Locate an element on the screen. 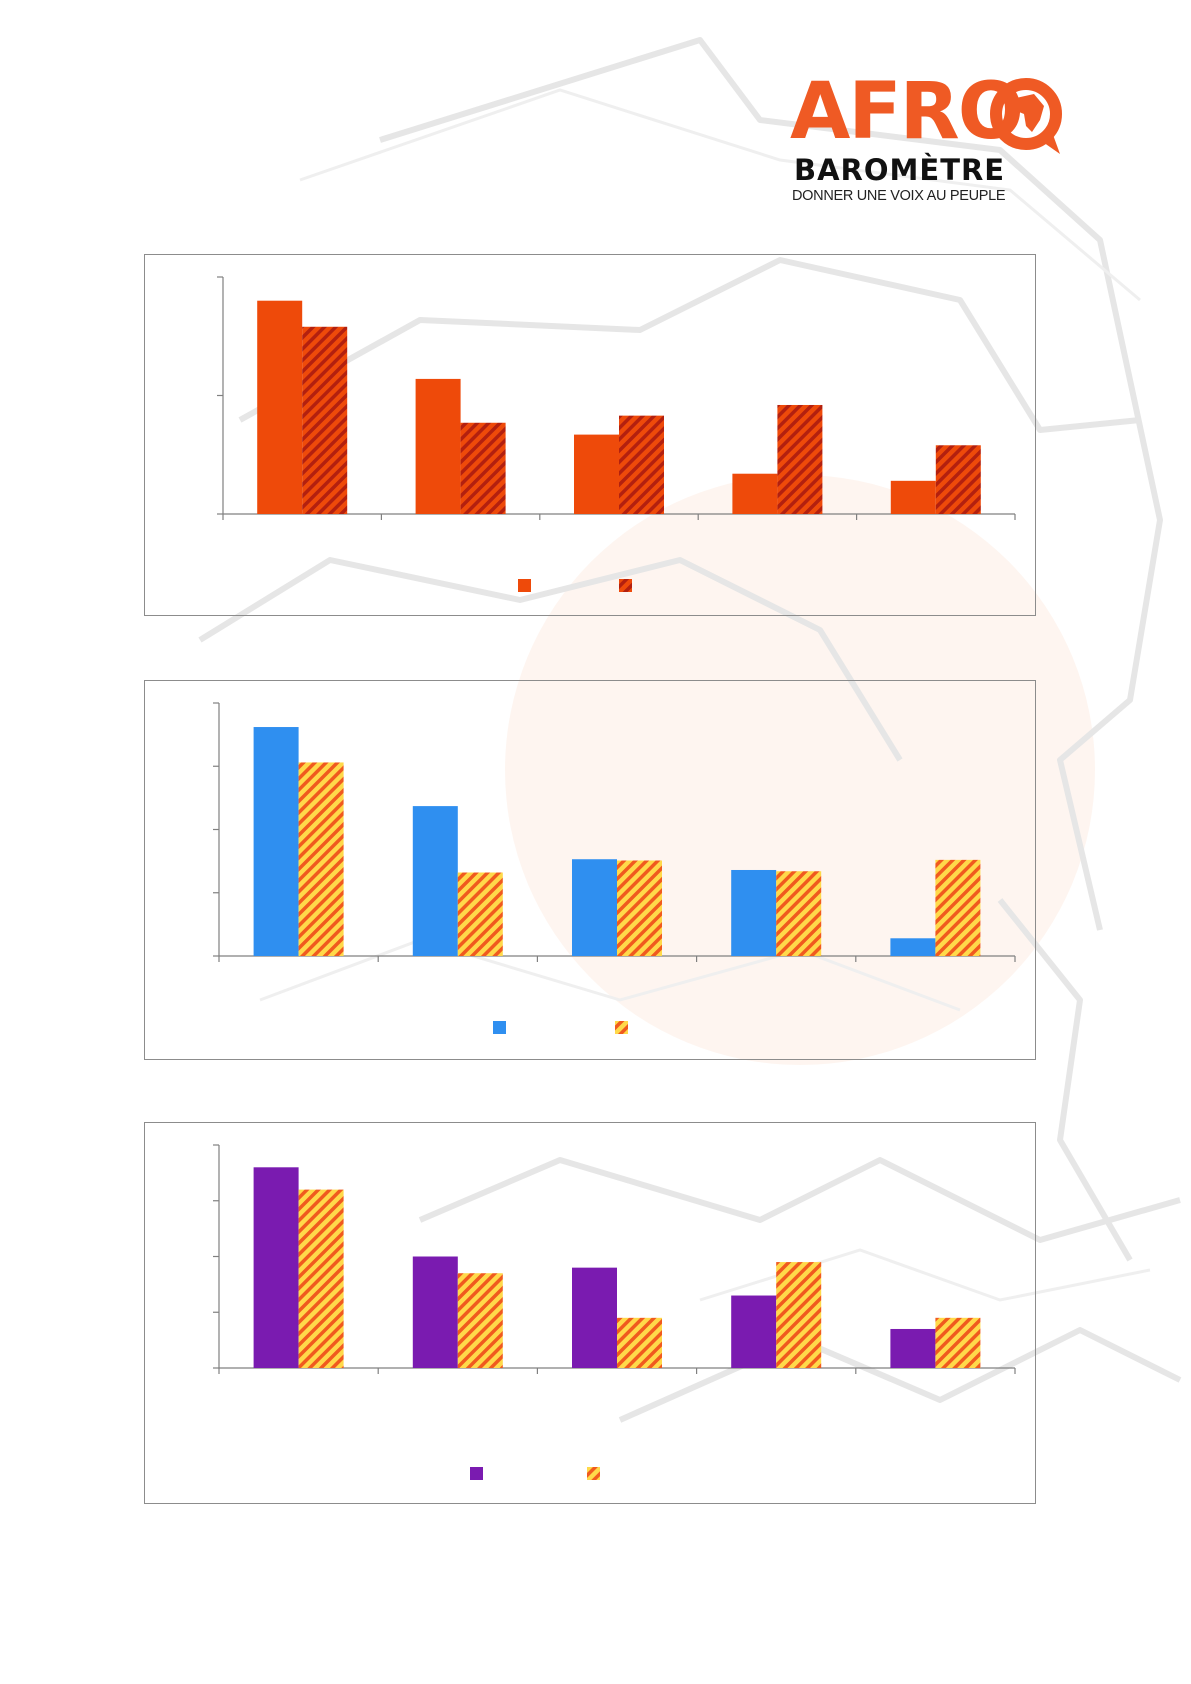 The height and width of the screenshot is (1684, 1191). logo-tagline: DONNER UNE VOIX AU PEUPLE is located at coordinates (899, 196).